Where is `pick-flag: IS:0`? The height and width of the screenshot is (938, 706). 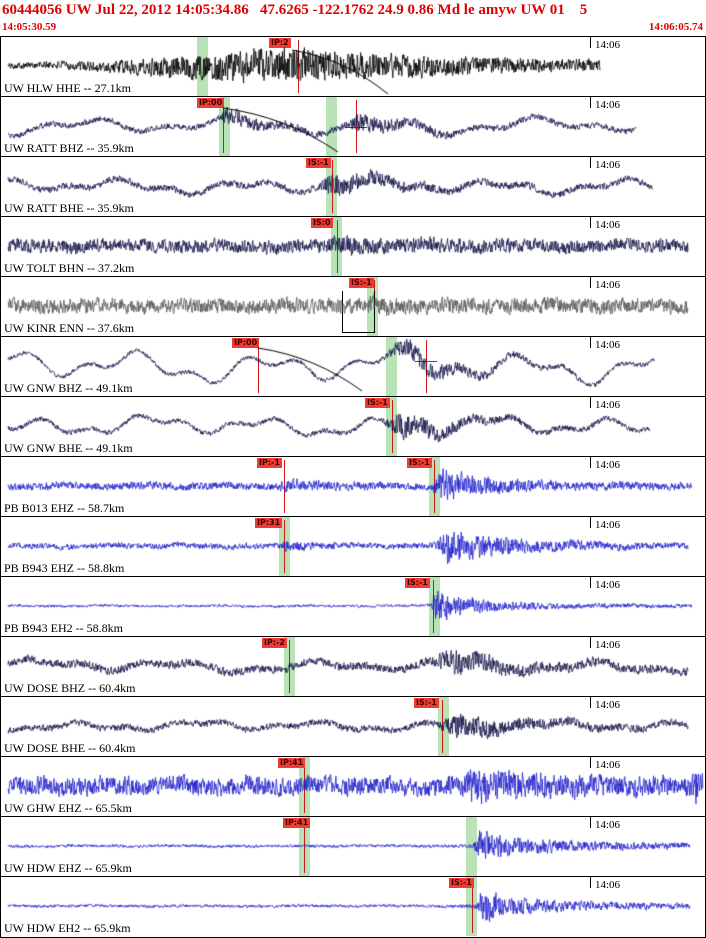
pick-flag: IS:0 is located at coordinates (322, 223).